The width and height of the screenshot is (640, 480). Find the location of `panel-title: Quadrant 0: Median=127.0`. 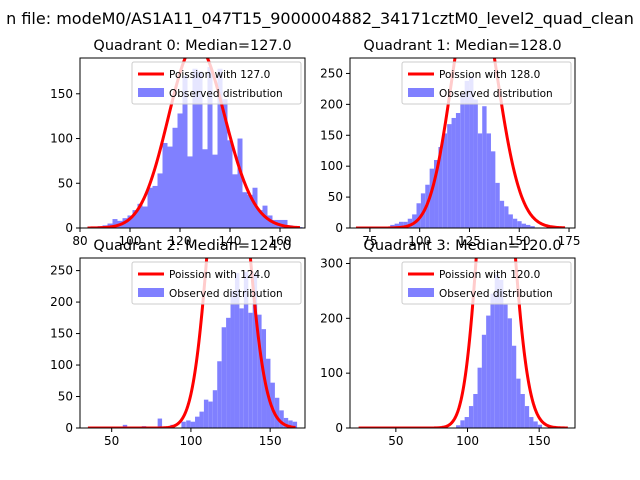

panel-title: Quadrant 0: Median=127.0 is located at coordinates (192, 46).